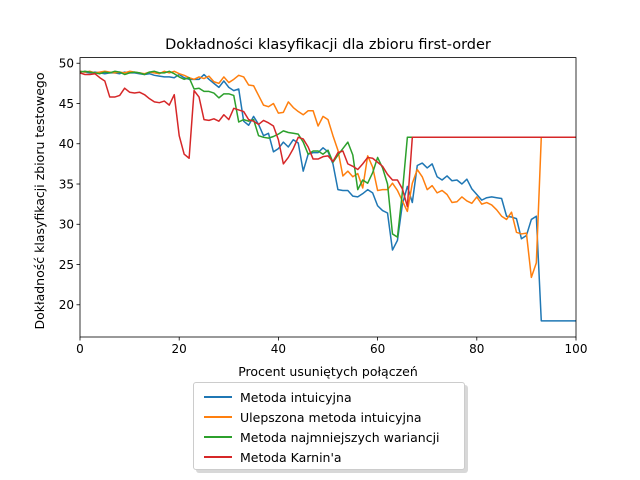  What do you see at coordinates (66, 104) in the screenshot?
I see `y-tick-label: 45` at bounding box center [66, 104].